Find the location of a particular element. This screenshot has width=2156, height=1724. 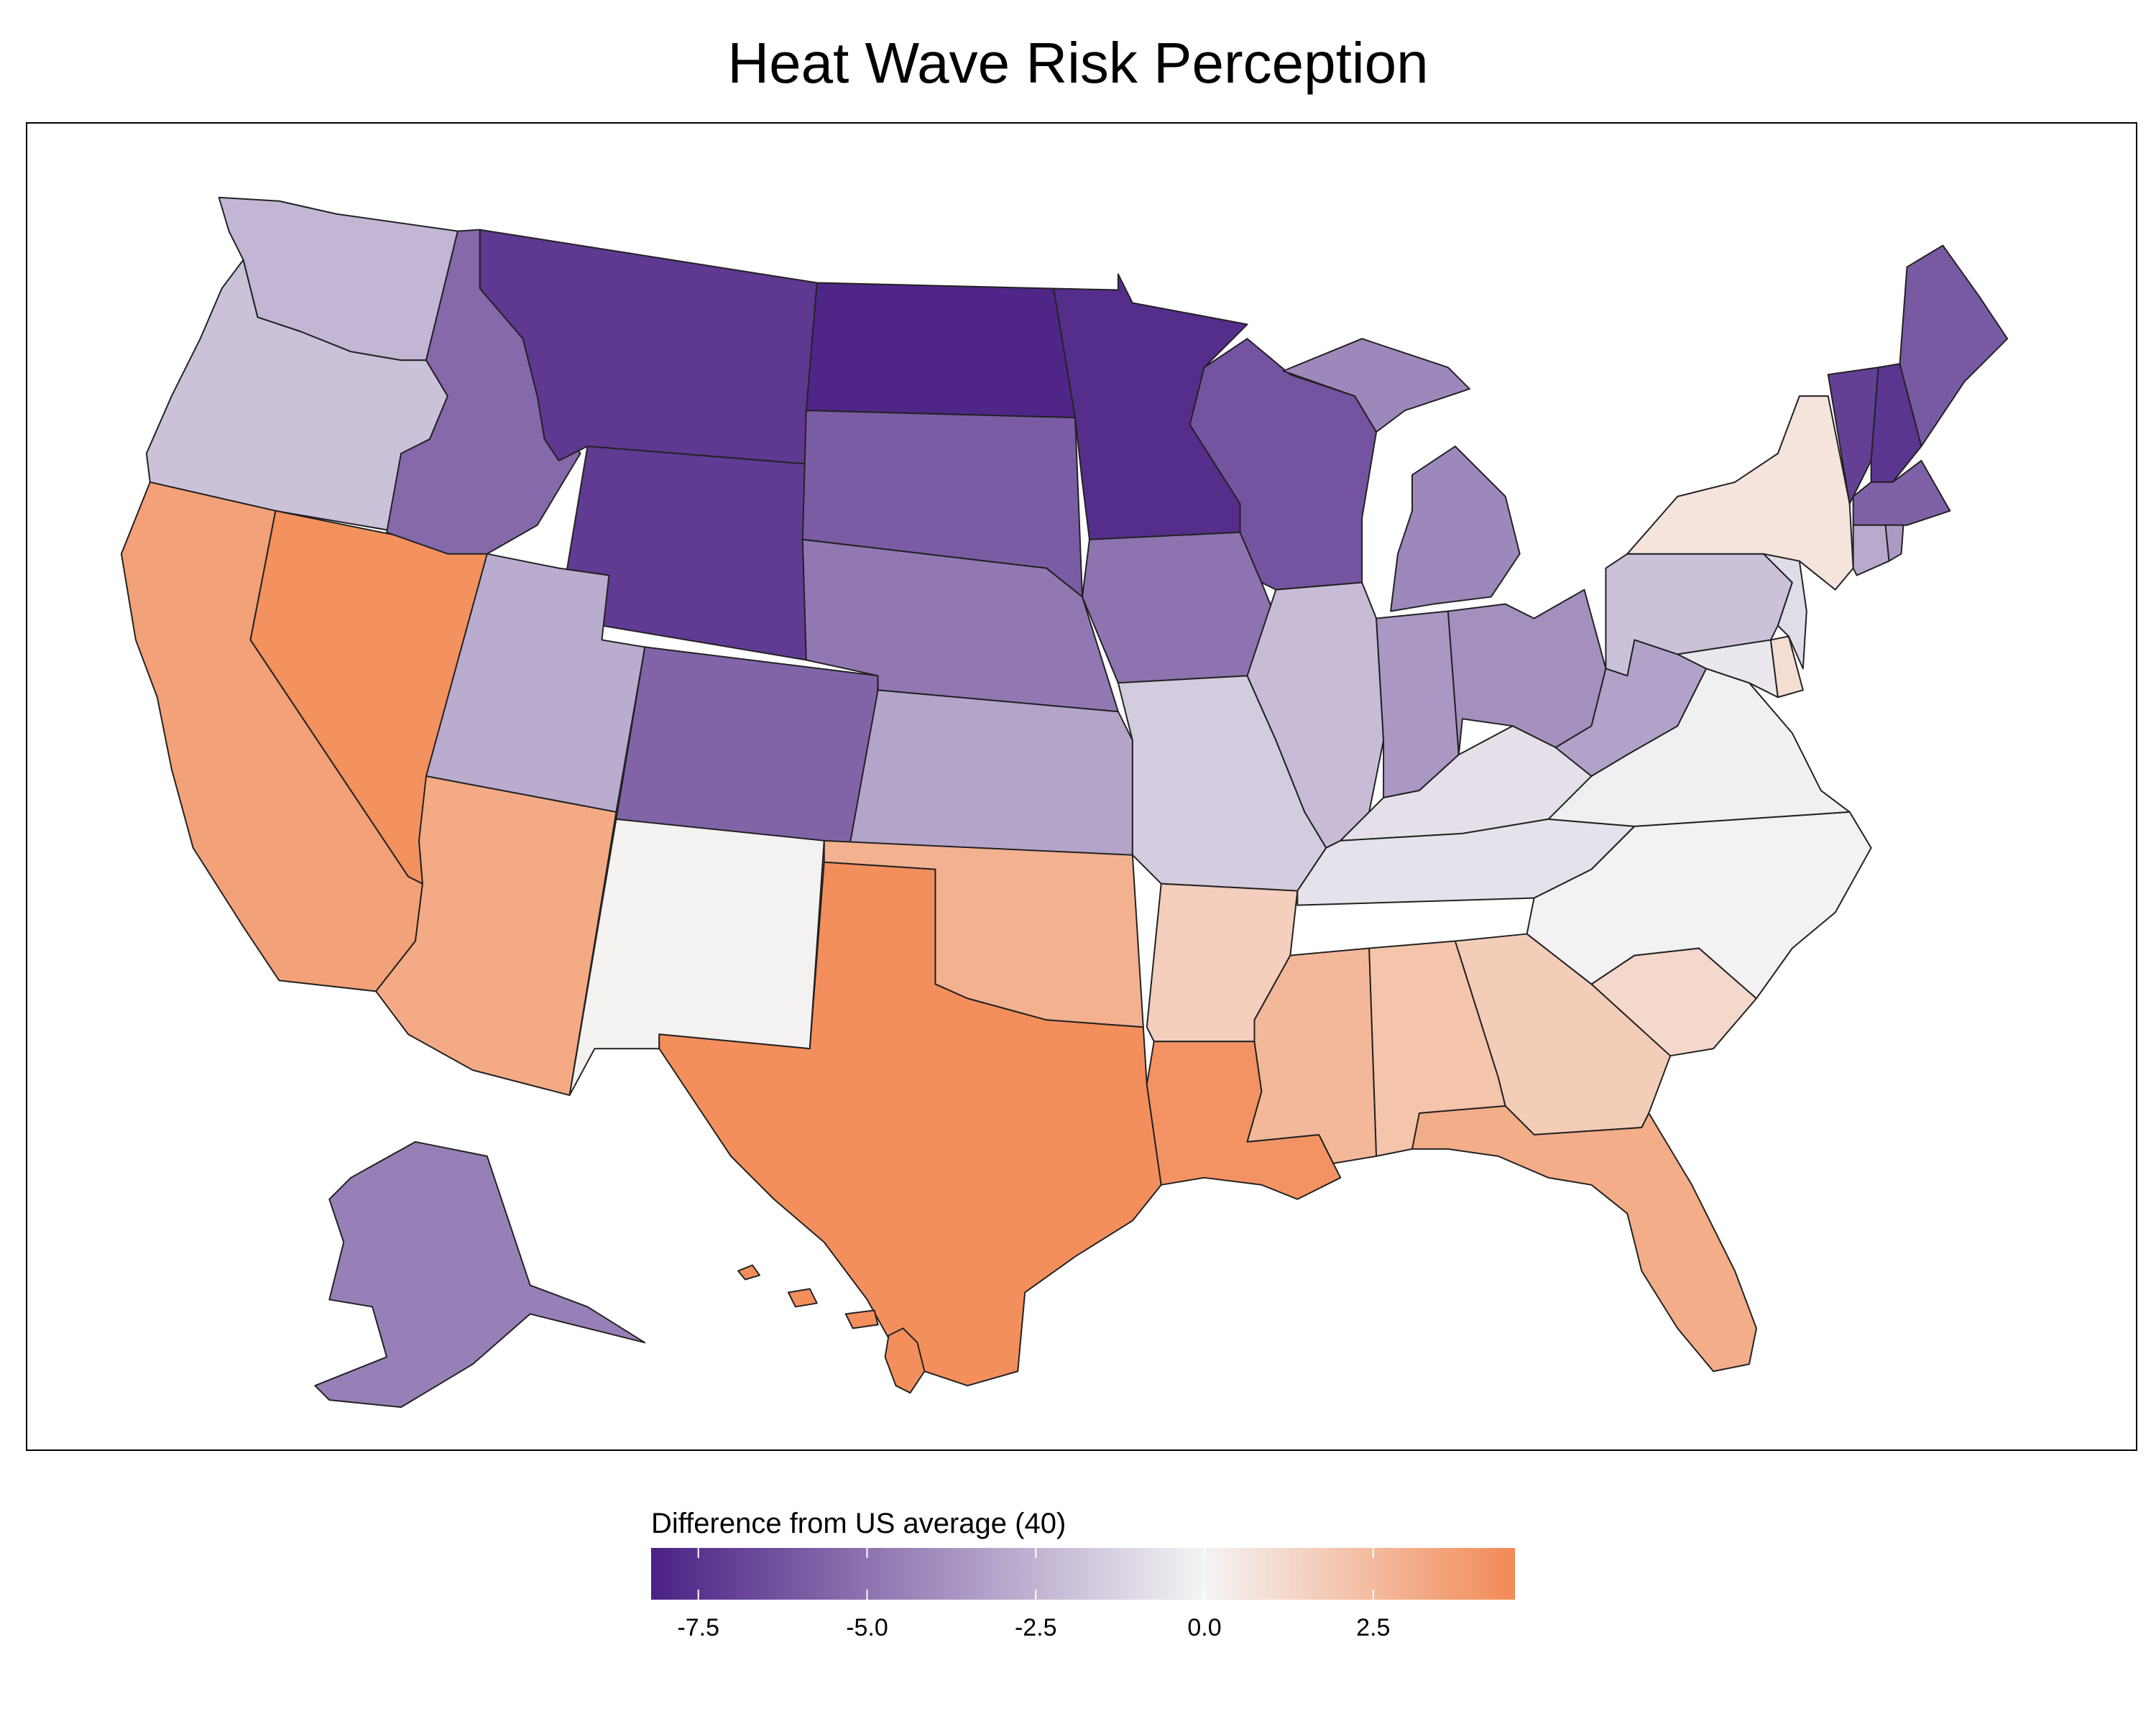

legend-tick-label: -2.5 is located at coordinates (1035, 1627).